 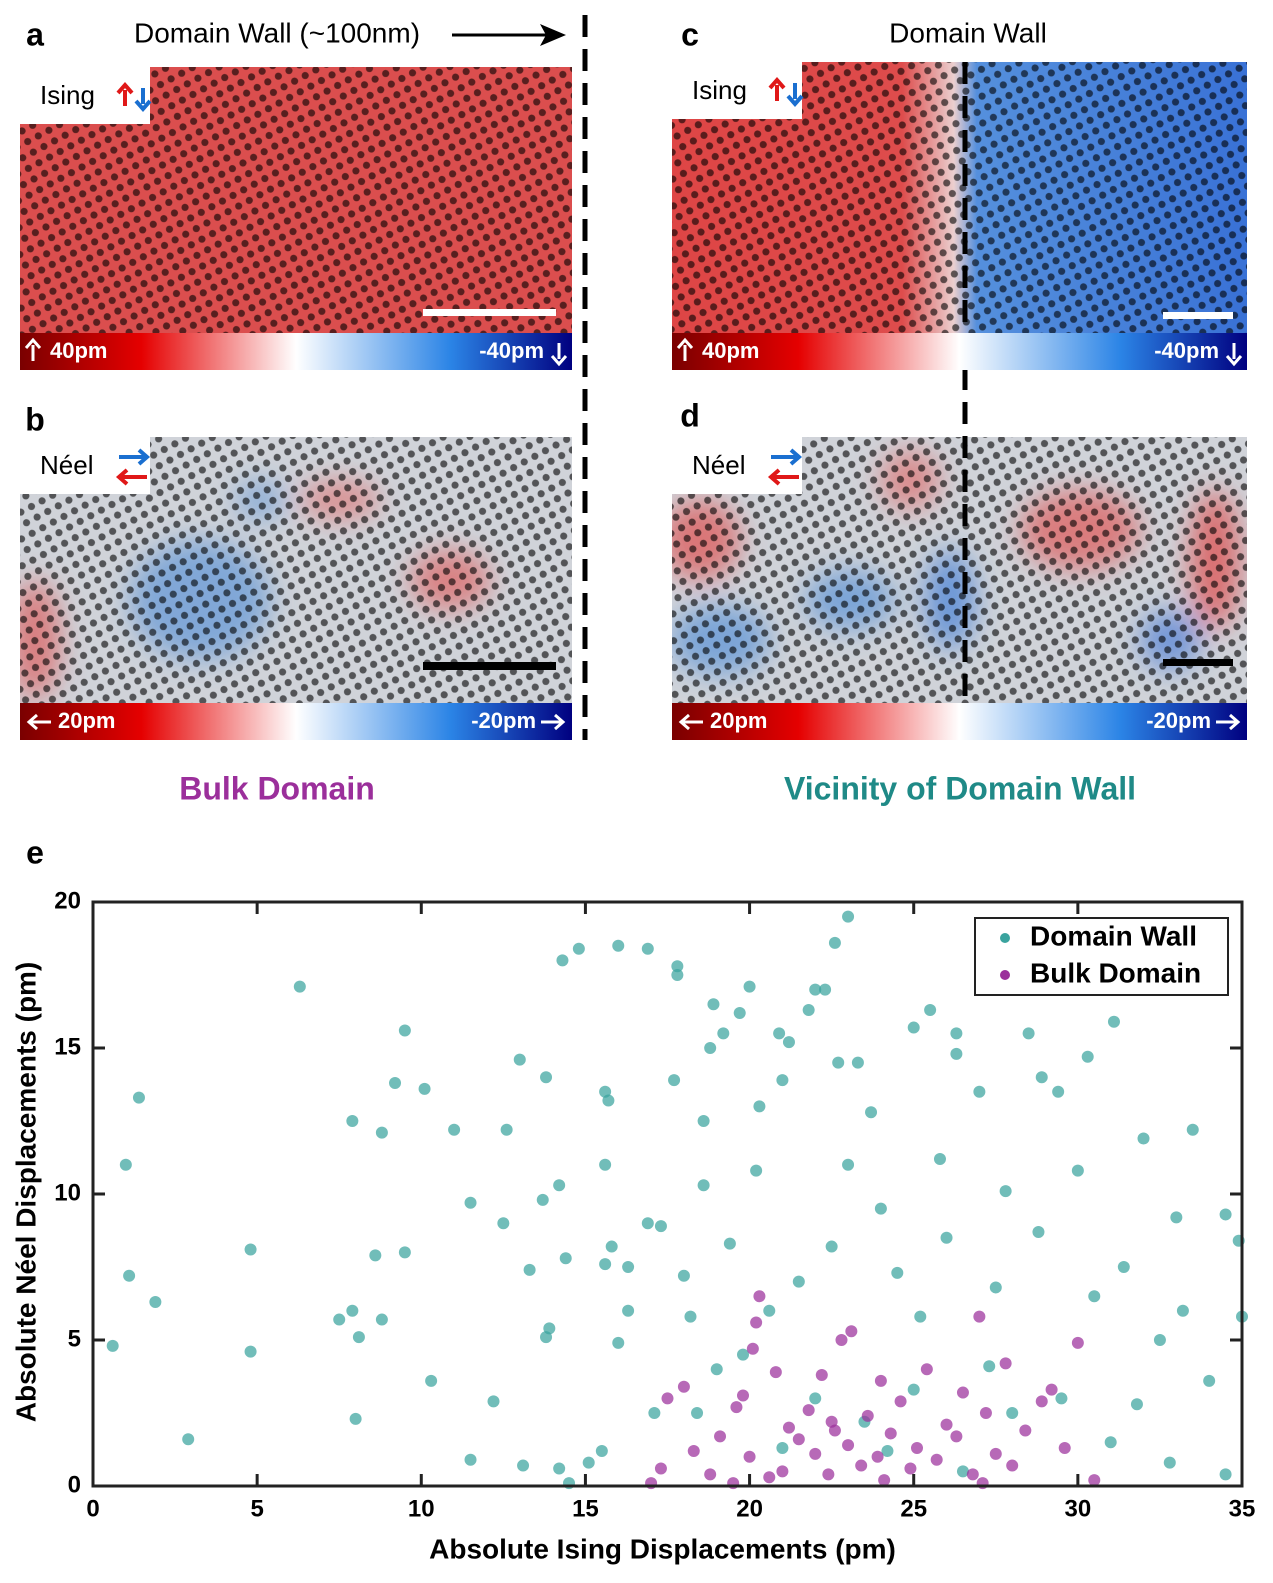 I want to click on colorbar-label: 40pm, so click(x=730, y=350).